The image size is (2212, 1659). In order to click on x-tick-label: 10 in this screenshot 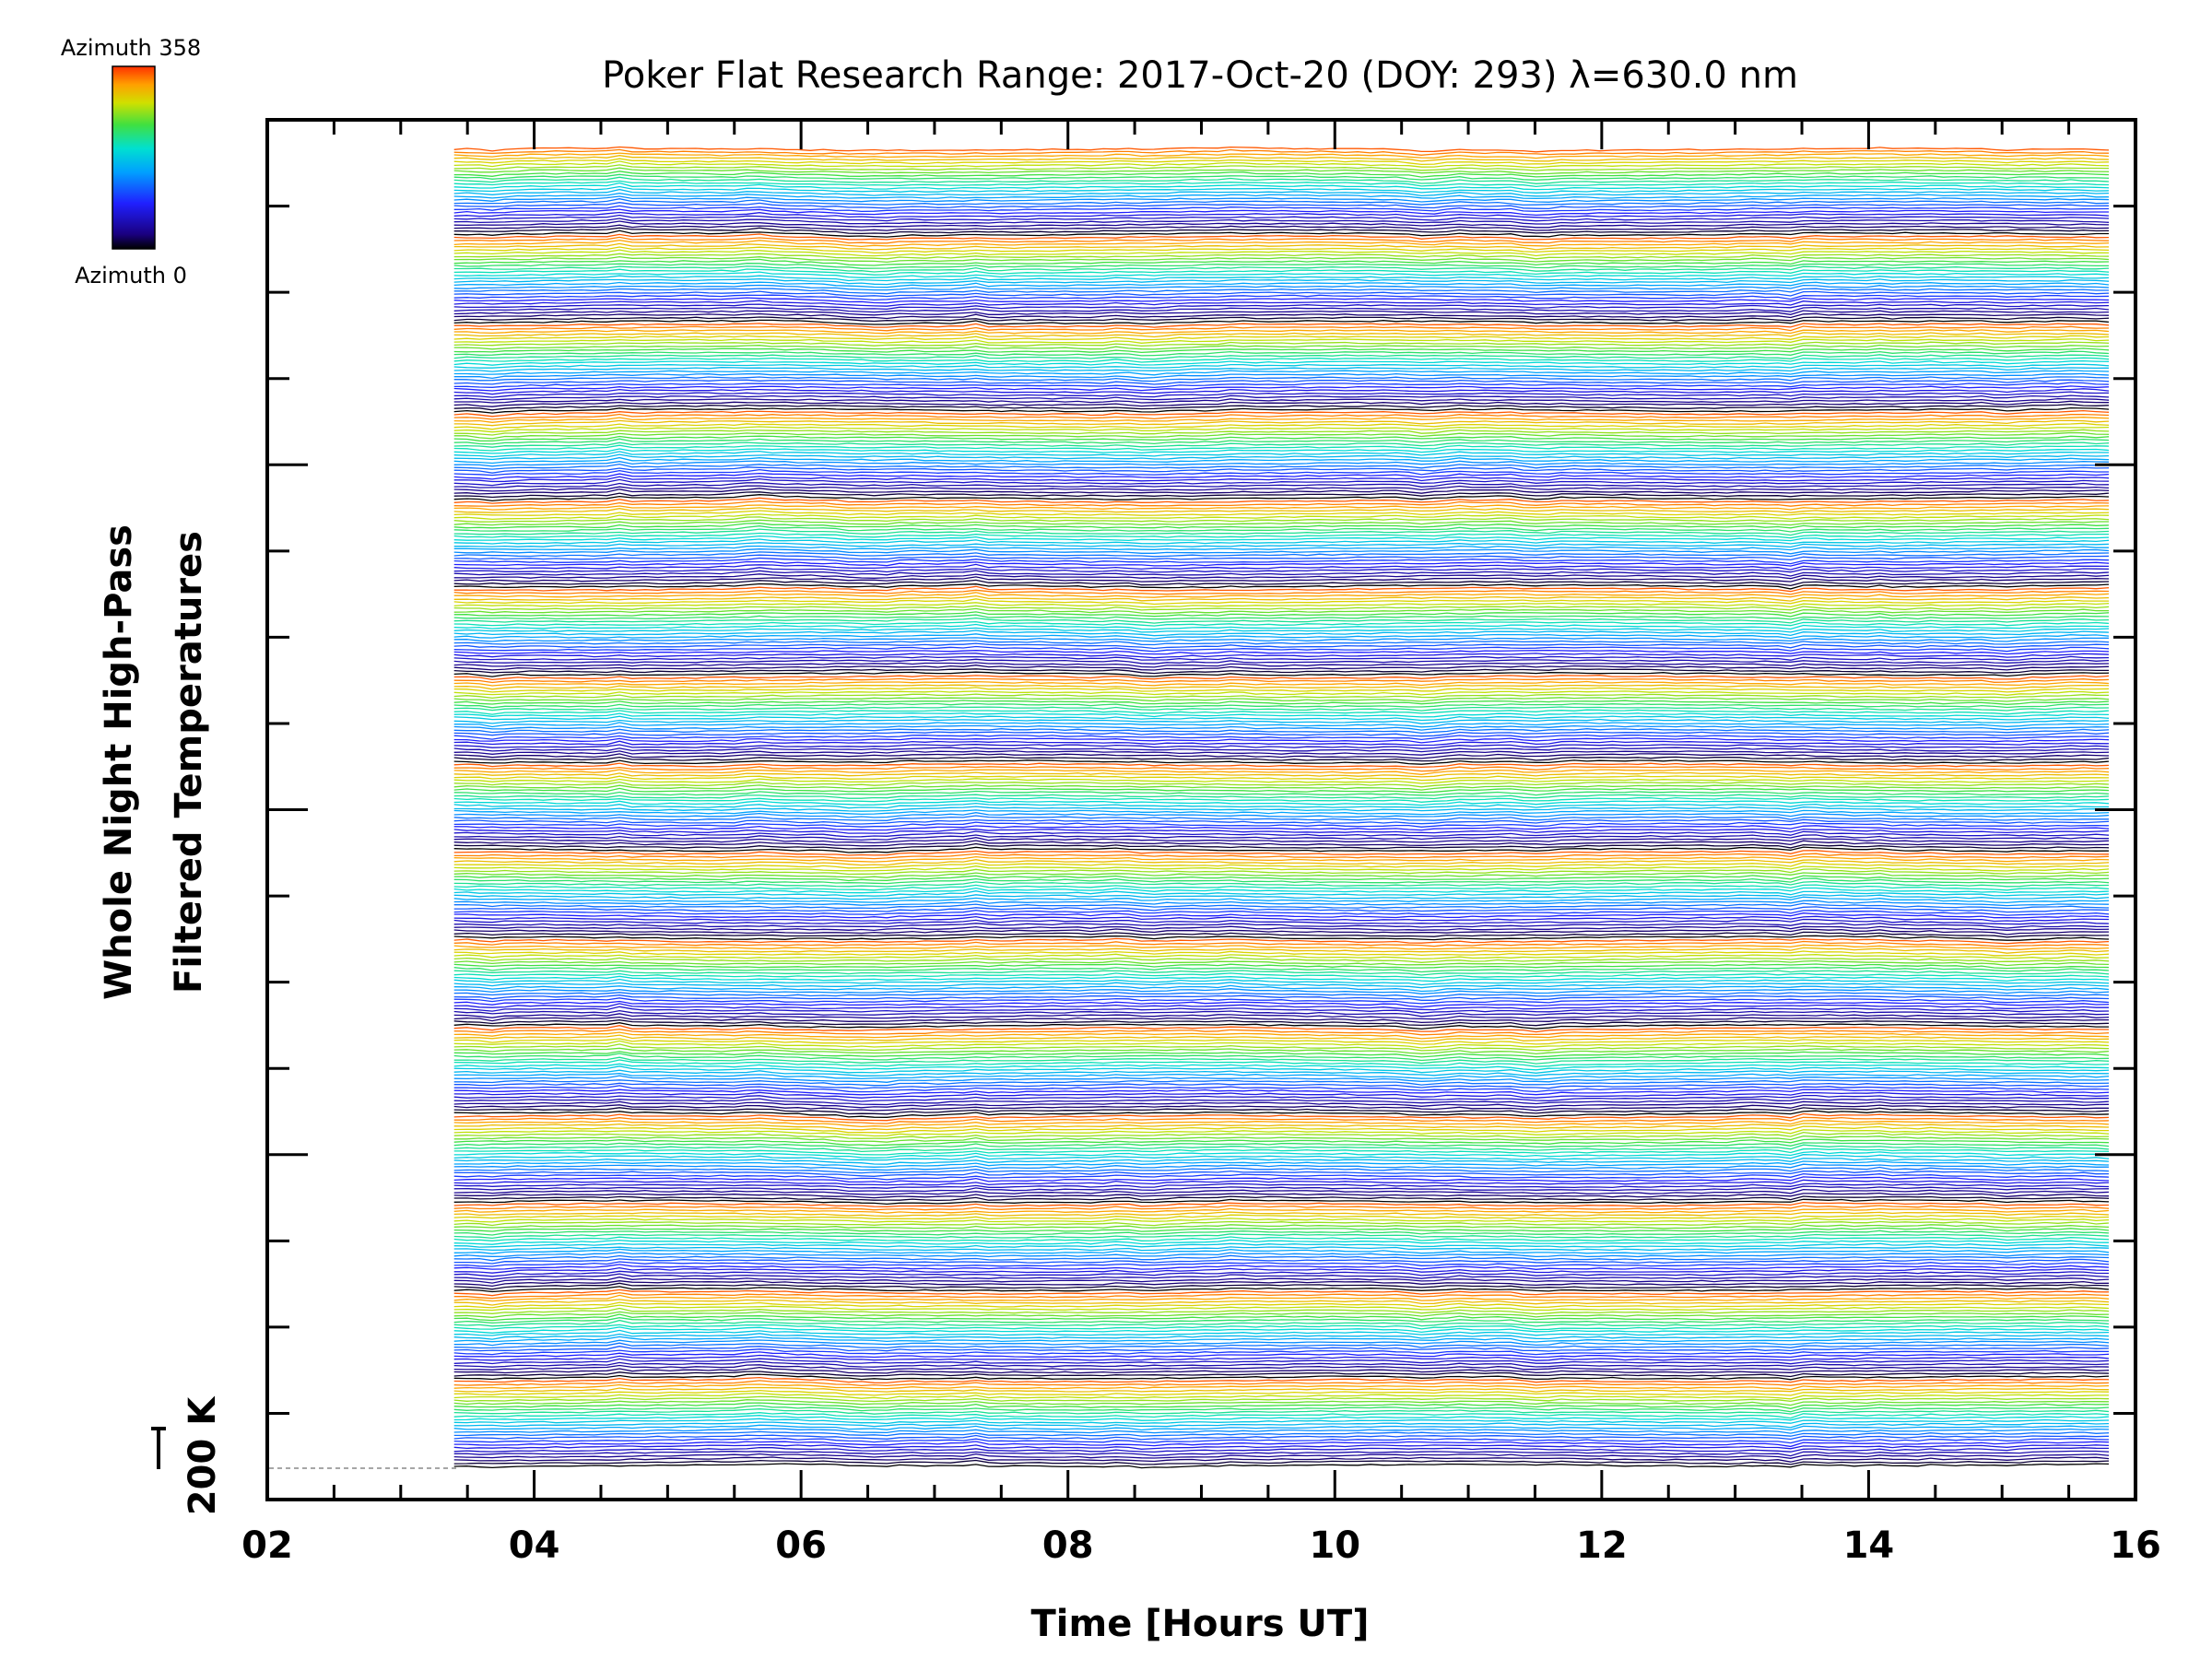, I will do `click(1334, 1545)`.